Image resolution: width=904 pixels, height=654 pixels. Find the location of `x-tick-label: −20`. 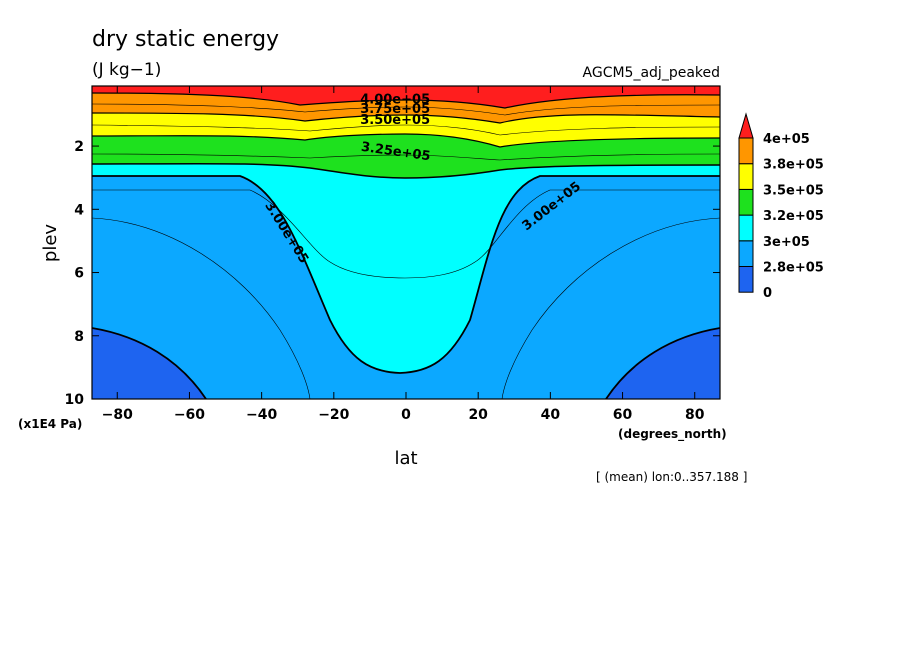

x-tick-label: −20 is located at coordinates (333, 415).